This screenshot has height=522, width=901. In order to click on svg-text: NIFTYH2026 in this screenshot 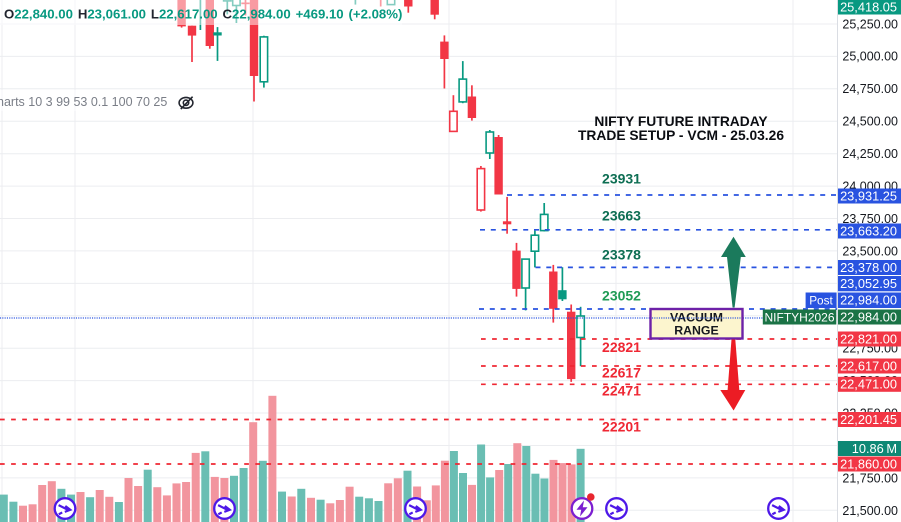, I will do `click(799, 317)`.